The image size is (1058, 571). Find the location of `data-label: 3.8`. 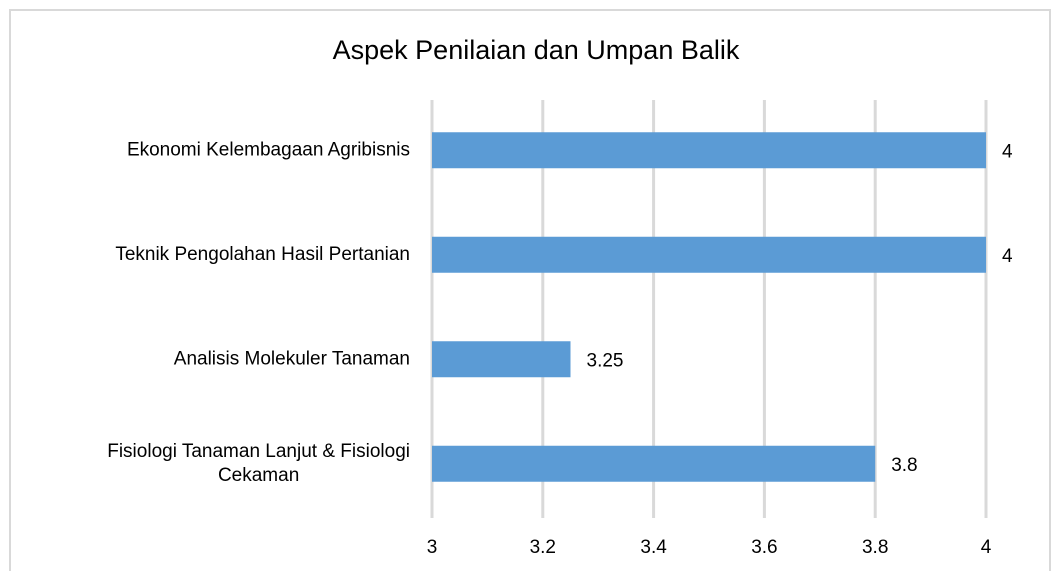

data-label: 3.8 is located at coordinates (904, 465).